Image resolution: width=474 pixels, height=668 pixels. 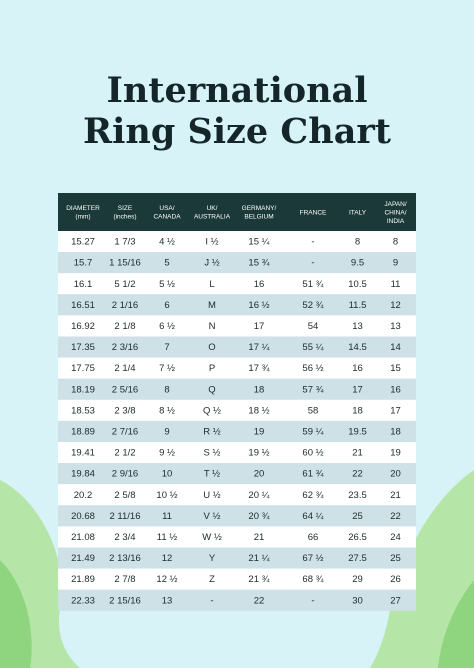 I want to click on table-cell: 11.5, so click(x=358, y=305).